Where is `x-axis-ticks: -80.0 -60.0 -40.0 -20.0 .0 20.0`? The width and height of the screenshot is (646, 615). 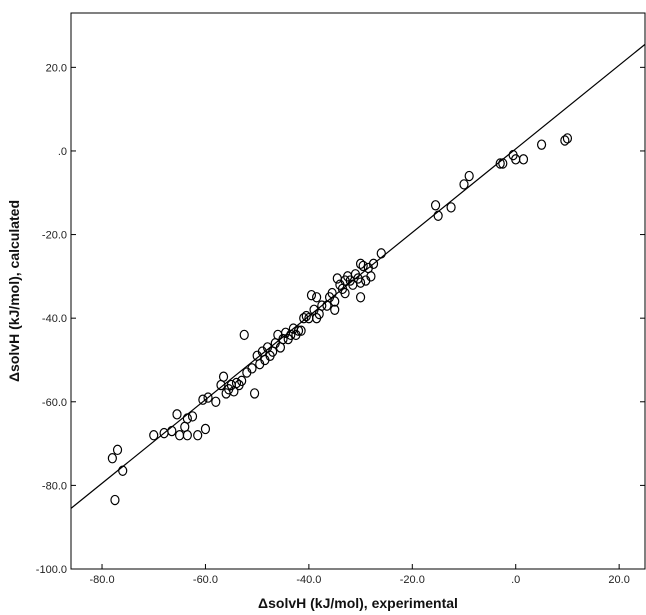 x-axis-ticks: -80.0 -60.0 -40.0 -20.0 .0 20.0 is located at coordinates (359, 575).